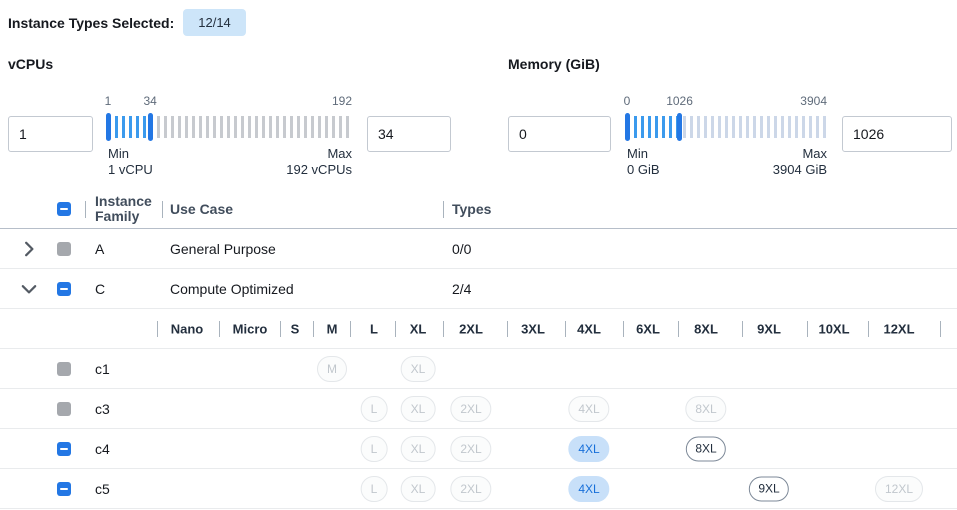 The image size is (957, 510). What do you see at coordinates (899, 328) in the screenshot?
I see `size-column-header: 12XL` at bounding box center [899, 328].